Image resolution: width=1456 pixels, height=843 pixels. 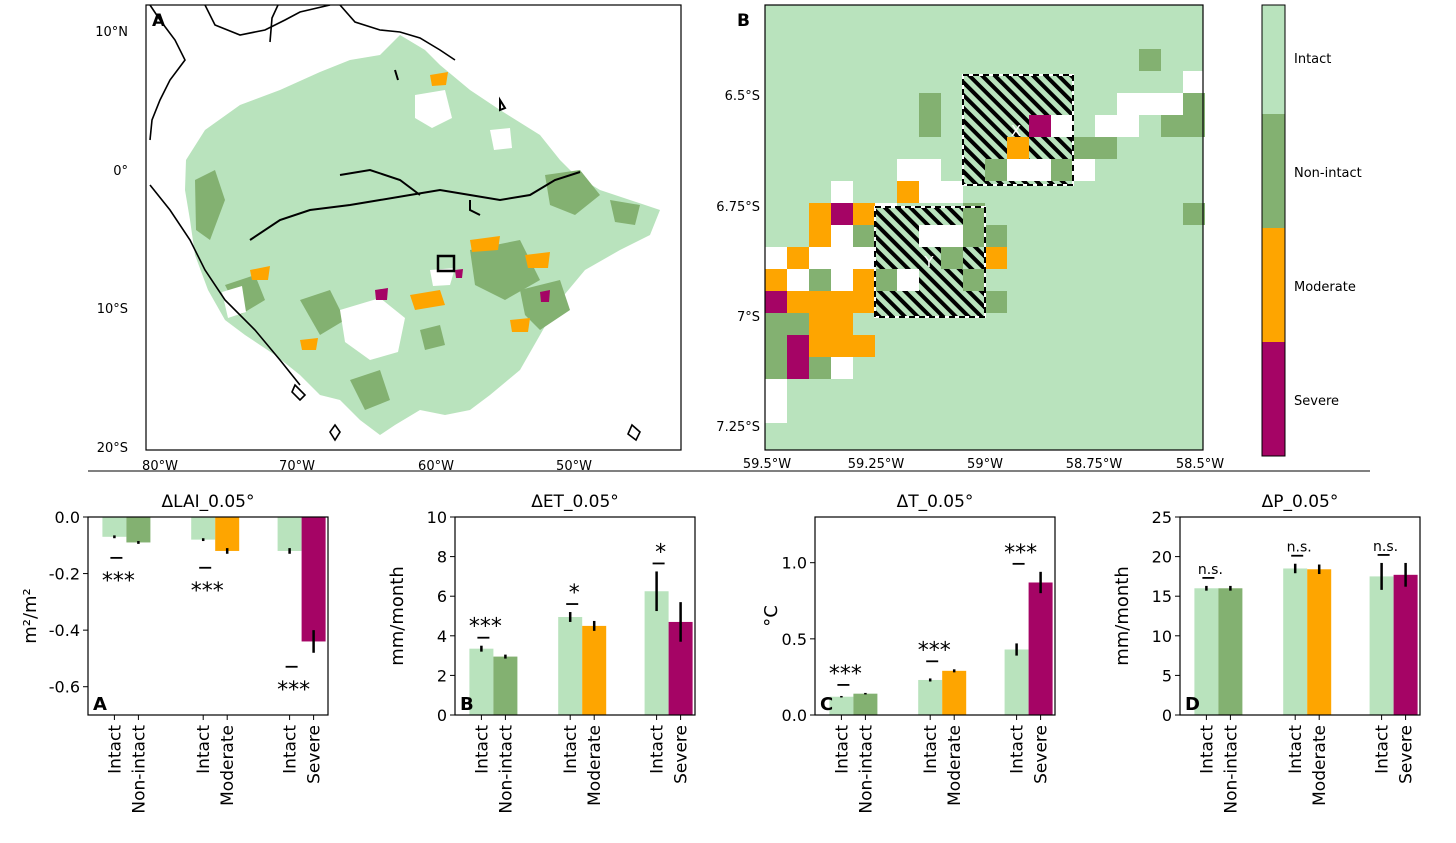 What do you see at coordinates (1316, 401) in the screenshot?
I see `legend-label-severe: Severe` at bounding box center [1316, 401].